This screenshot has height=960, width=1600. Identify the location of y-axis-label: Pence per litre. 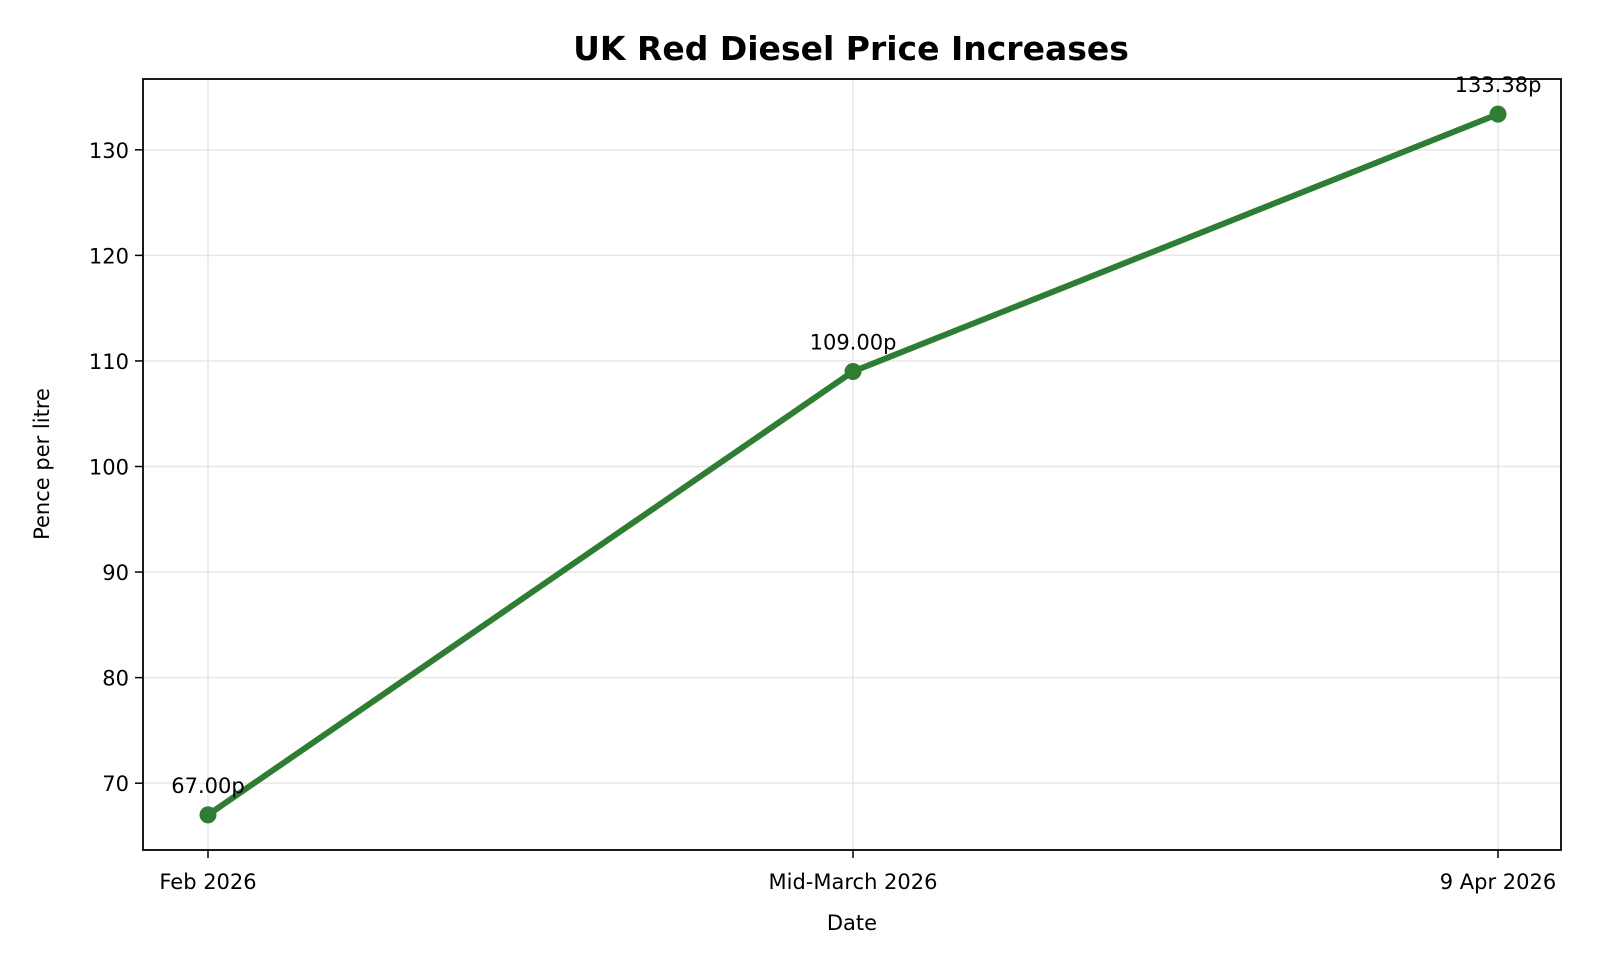
(42, 464).